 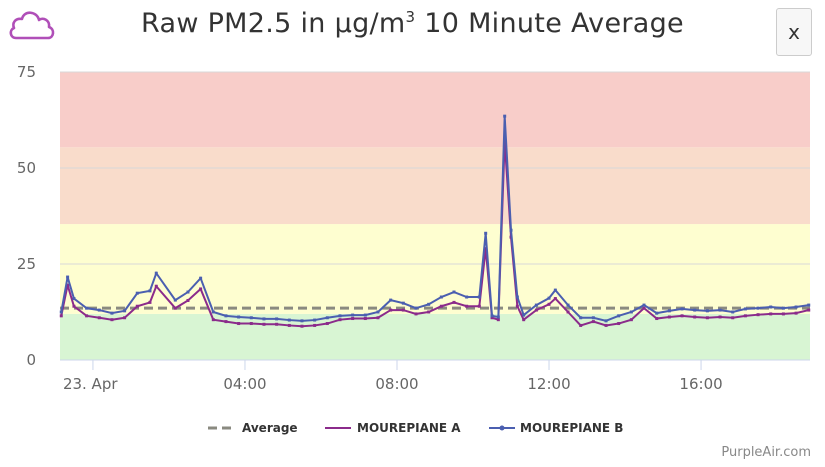 I want to click on legend-average-label: Average, so click(x=270, y=428).